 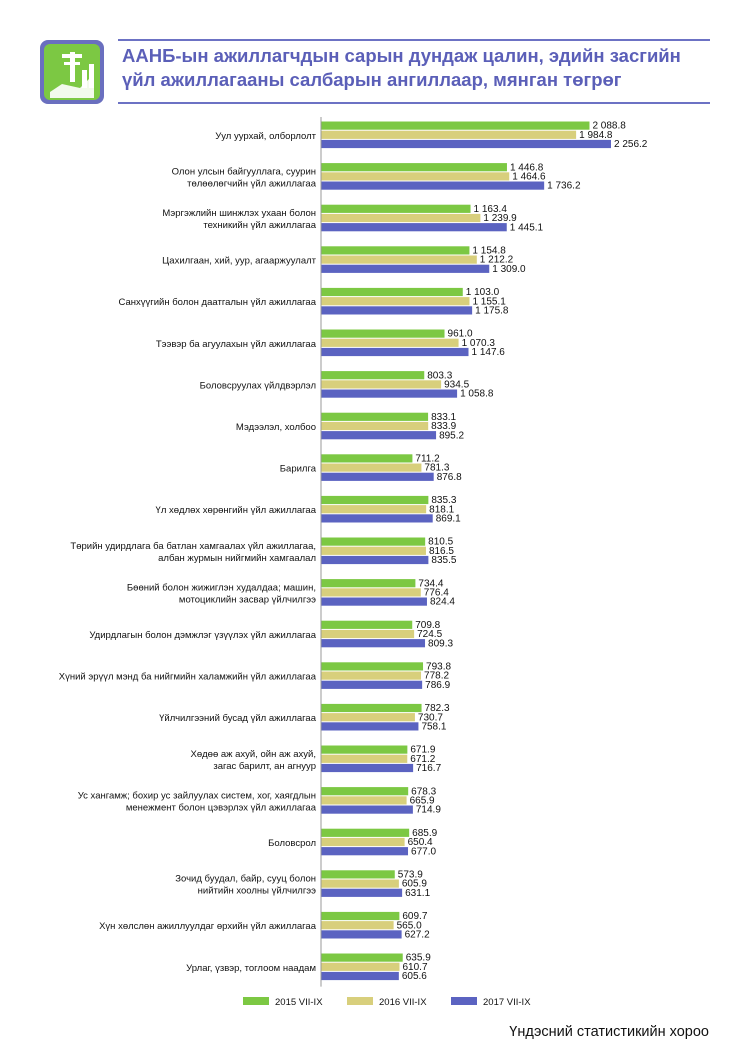 What do you see at coordinates (292, 843) in the screenshot?
I see `category-label: Боловсрол` at bounding box center [292, 843].